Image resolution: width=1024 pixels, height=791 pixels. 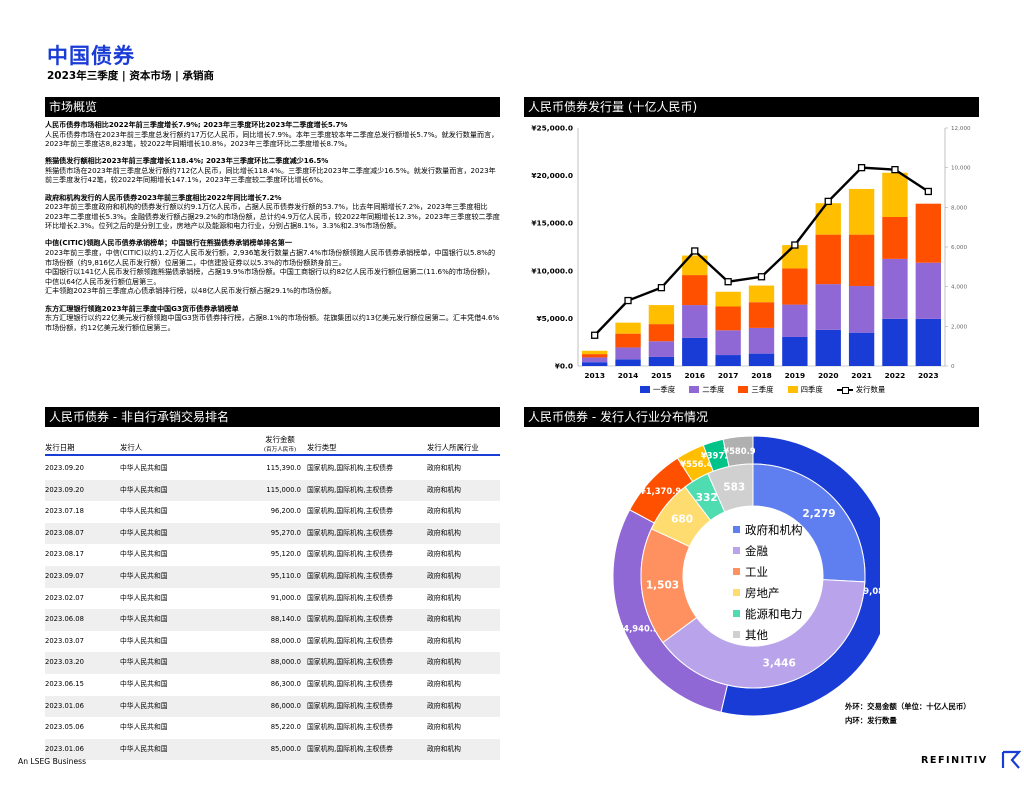 What do you see at coordinates (928, 375) in the screenshot?
I see `x-tick-label: 2023` at bounding box center [928, 375].